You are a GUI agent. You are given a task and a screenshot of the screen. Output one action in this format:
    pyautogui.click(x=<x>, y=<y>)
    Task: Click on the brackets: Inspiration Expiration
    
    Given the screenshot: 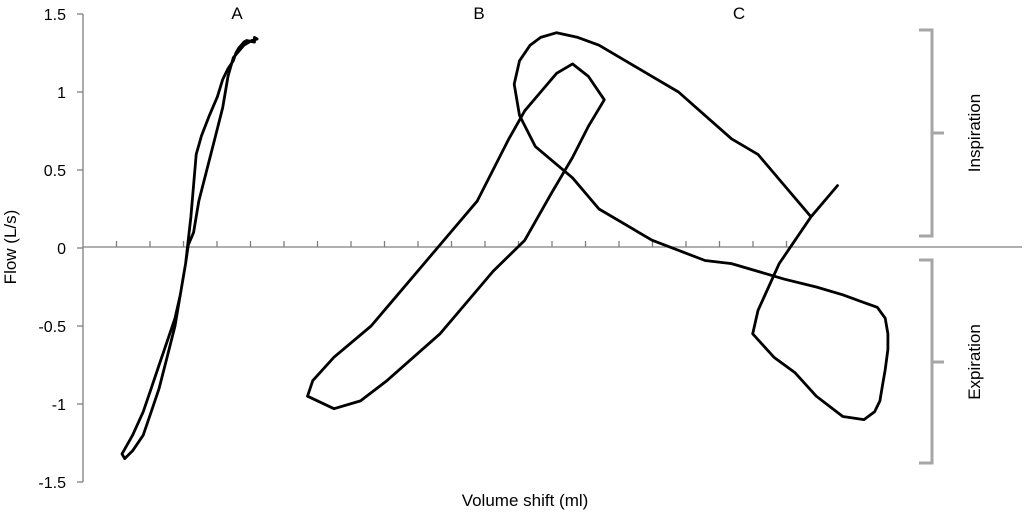 What is the action you would take?
    pyautogui.click(x=951, y=246)
    